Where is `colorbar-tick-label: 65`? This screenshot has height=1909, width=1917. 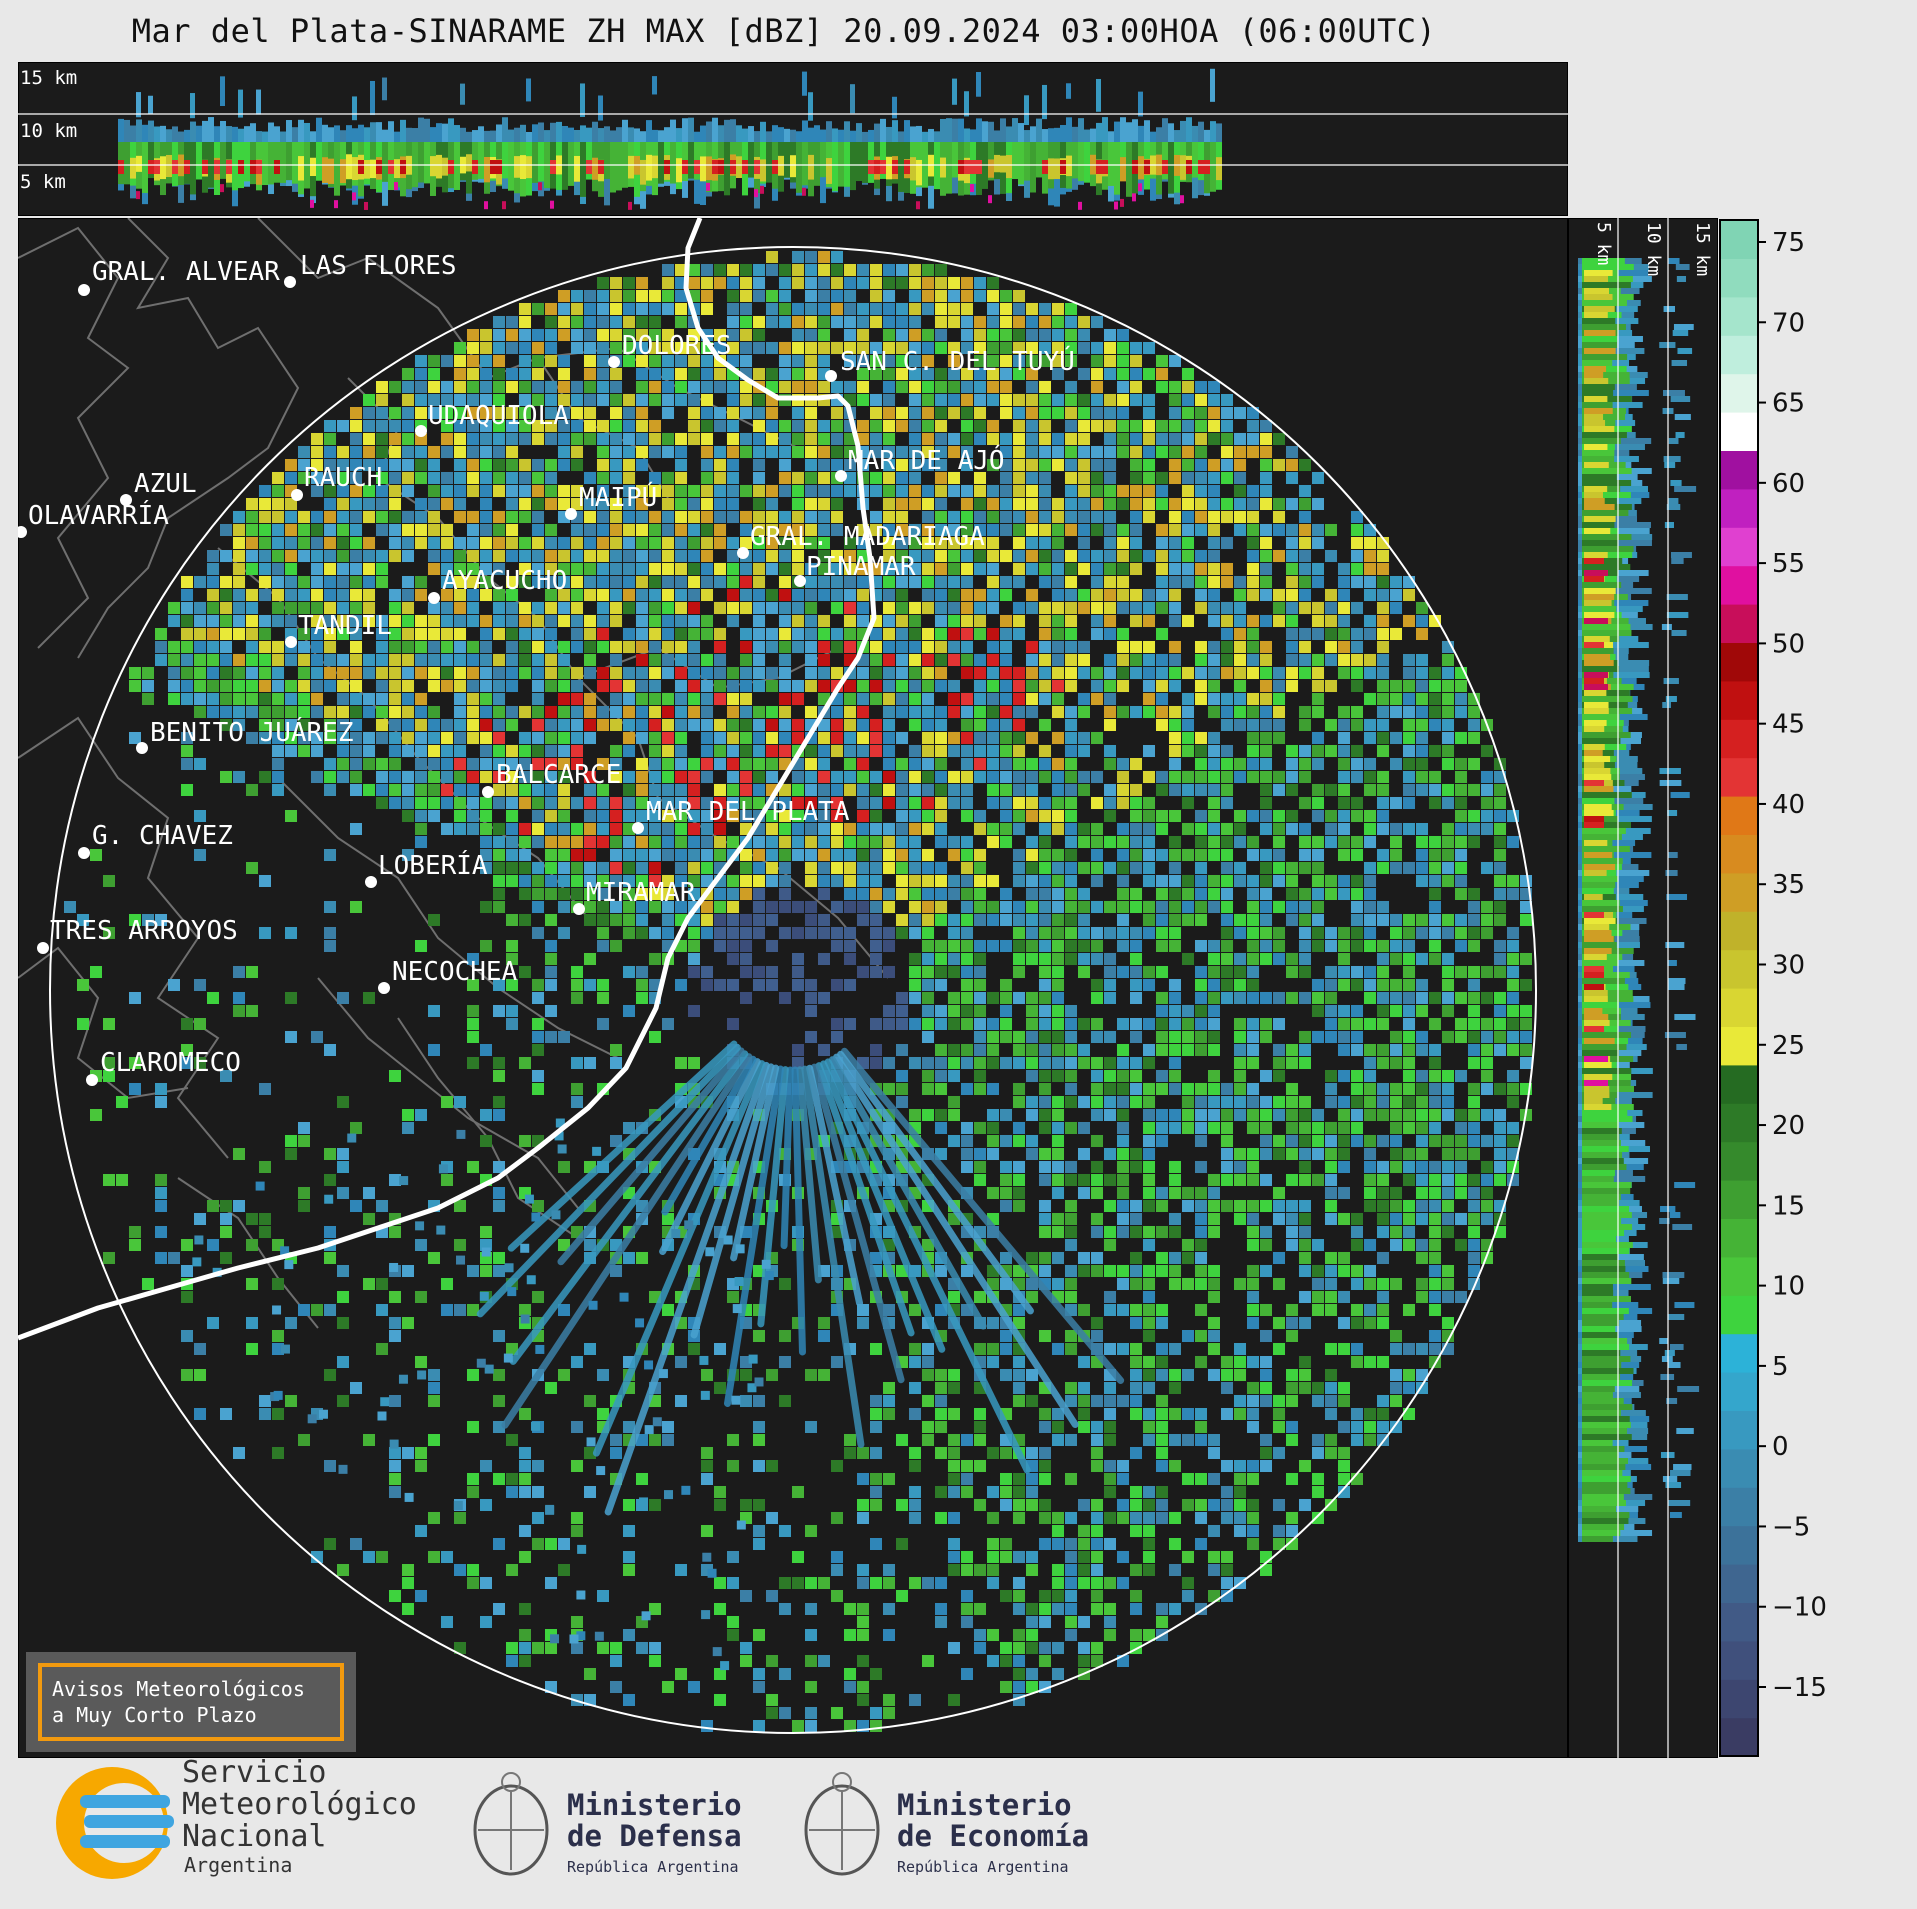
colorbar-tick-label: 65 is located at coordinates (1788, 404).